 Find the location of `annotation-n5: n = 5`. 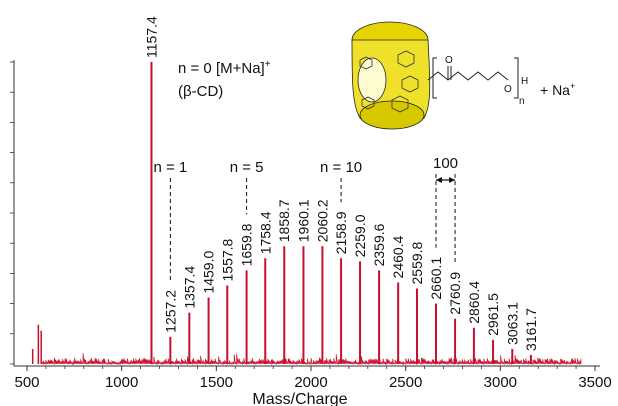

annotation-n5: n = 5 is located at coordinates (247, 167).